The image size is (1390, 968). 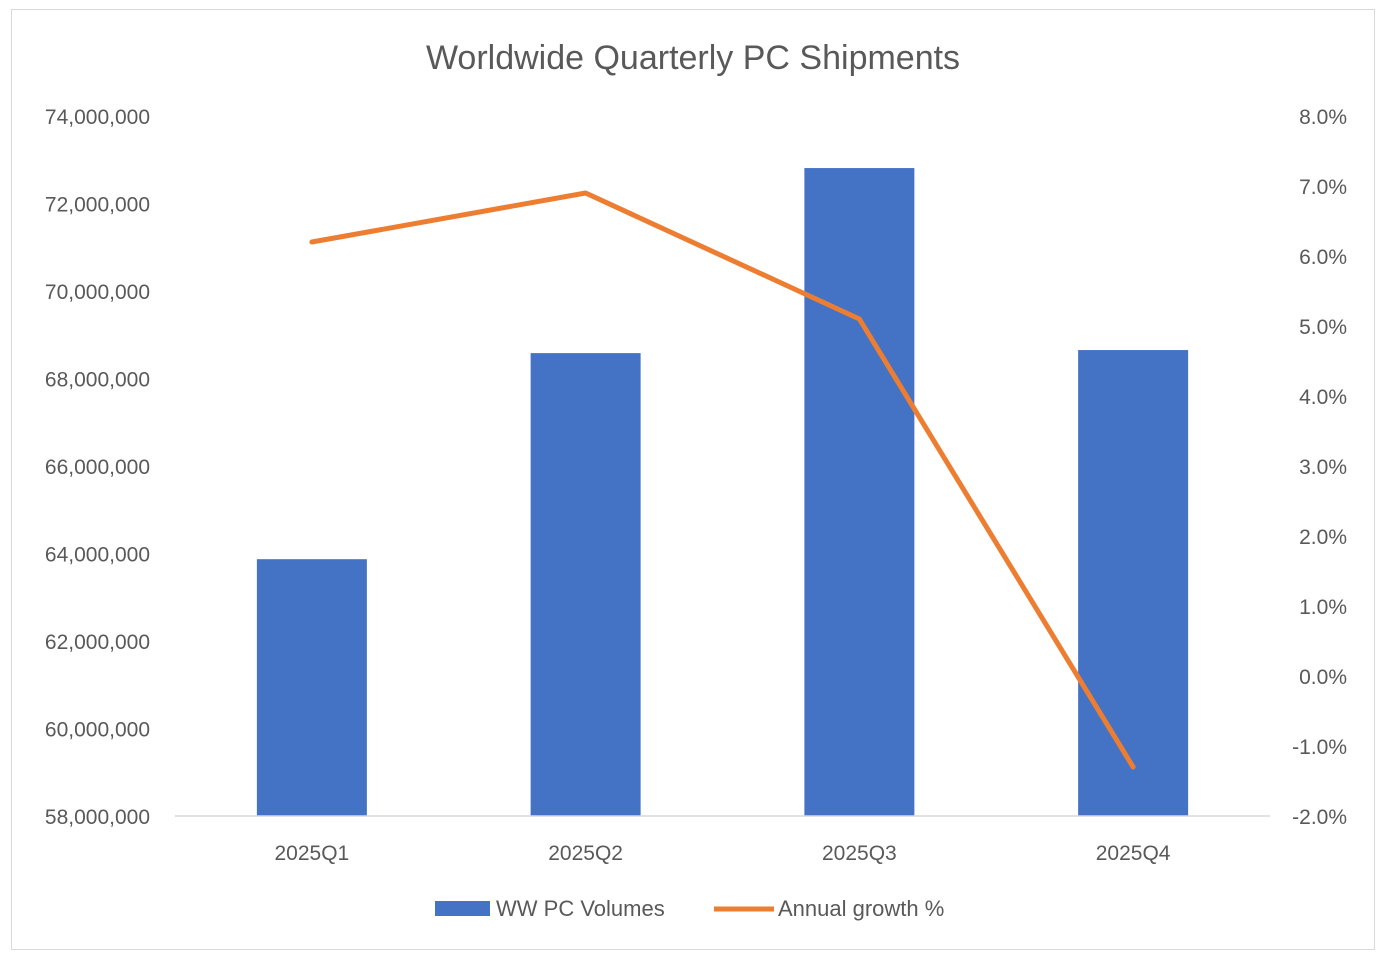 What do you see at coordinates (1323, 397) in the screenshot?
I see `right-tick-label: 4.0%` at bounding box center [1323, 397].